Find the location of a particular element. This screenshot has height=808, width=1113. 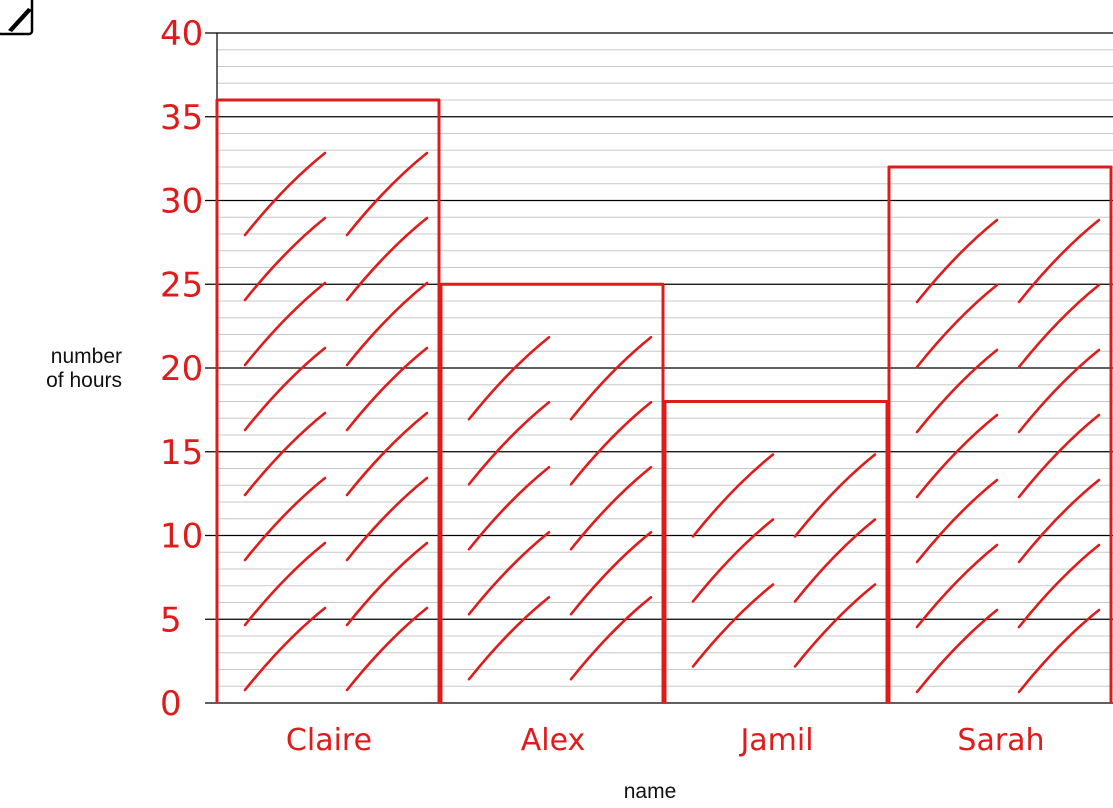

y-tick-label: 25 is located at coordinates (181, 285).